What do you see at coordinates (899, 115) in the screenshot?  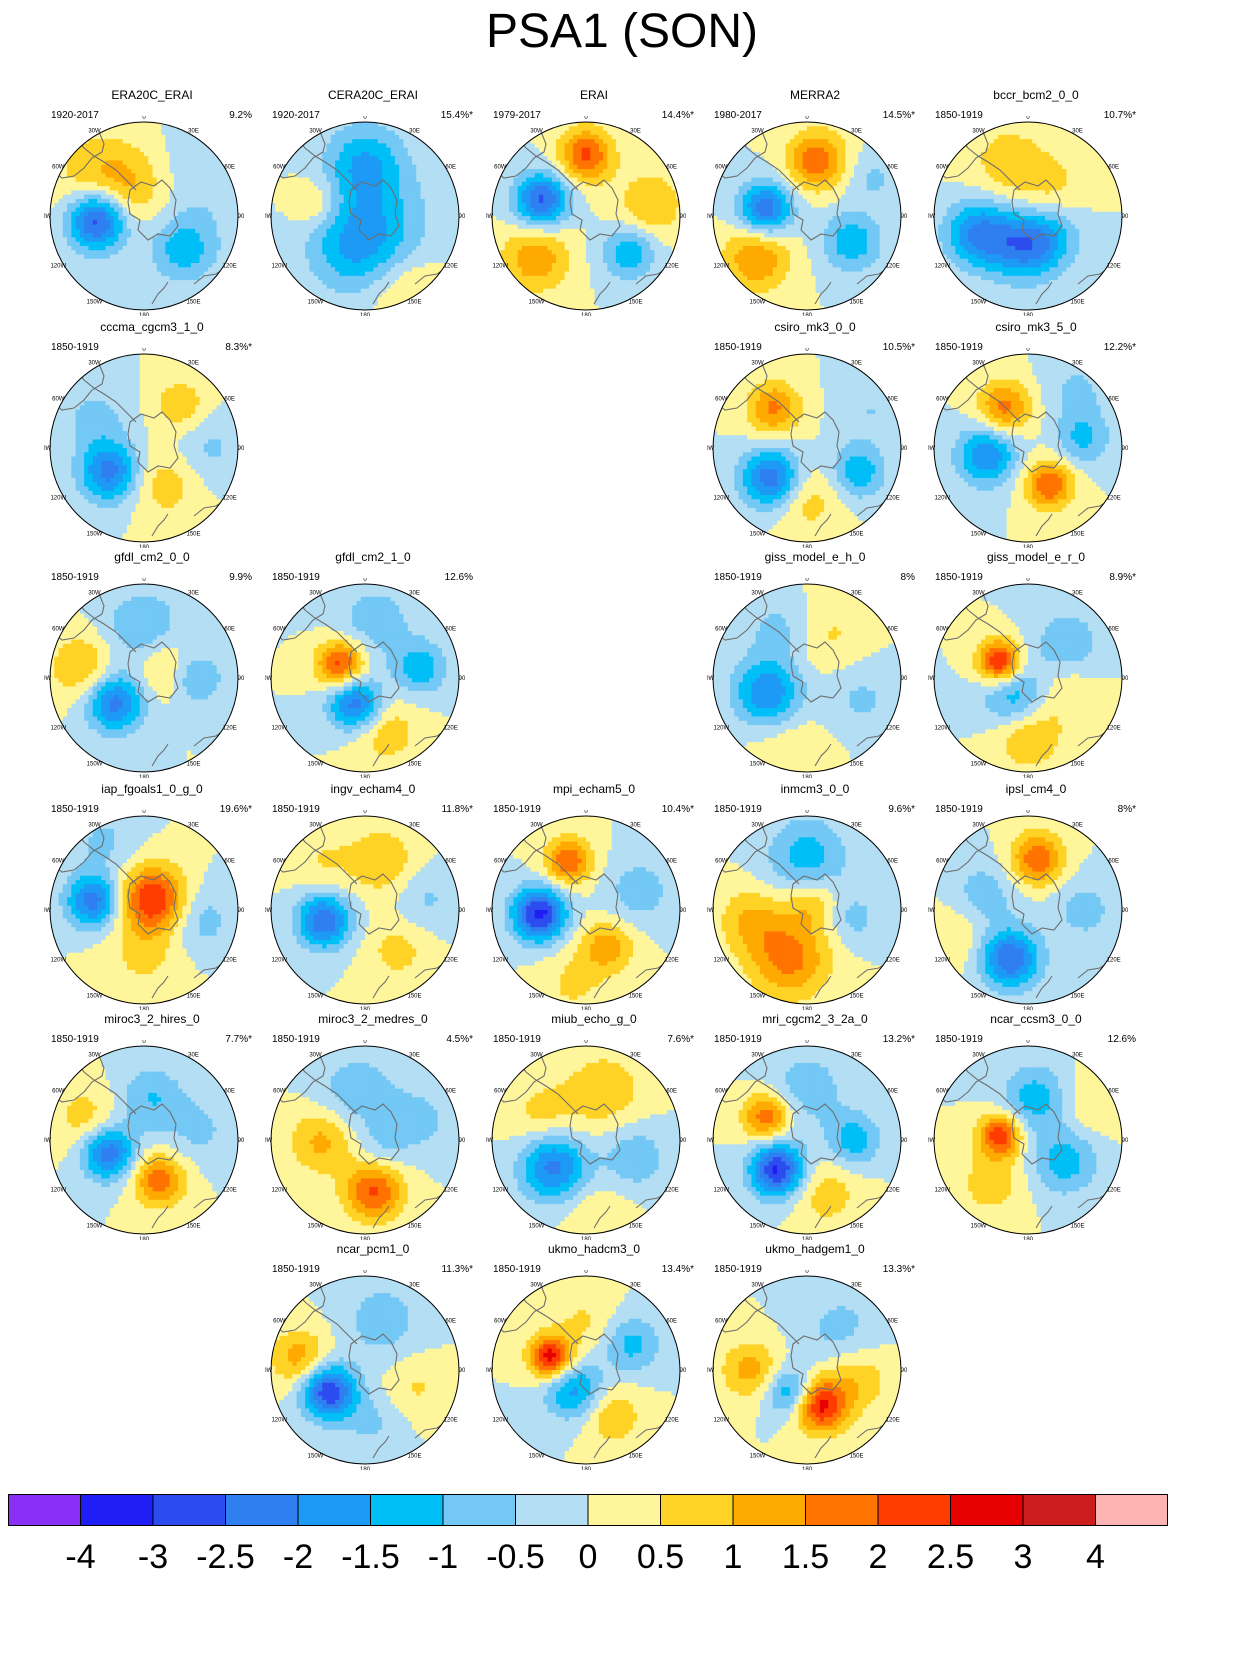 I see `panel-variance-percent: 14.5%*` at bounding box center [899, 115].